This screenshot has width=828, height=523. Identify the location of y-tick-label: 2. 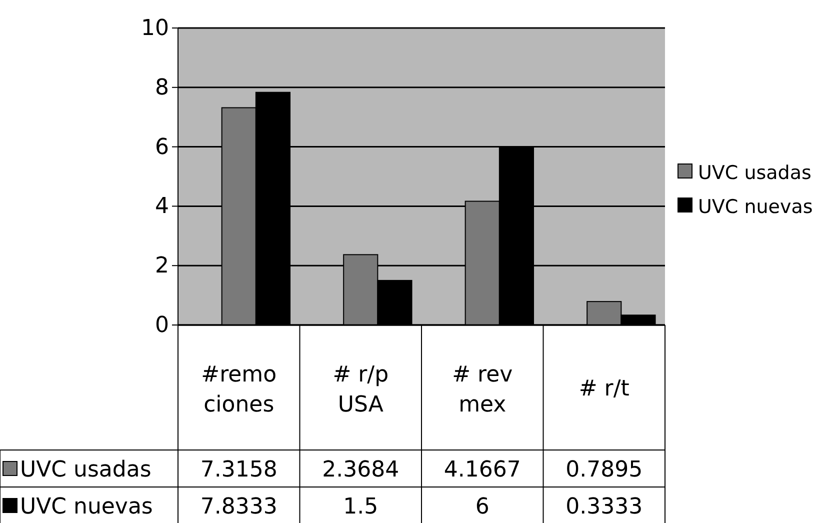
(162, 266).